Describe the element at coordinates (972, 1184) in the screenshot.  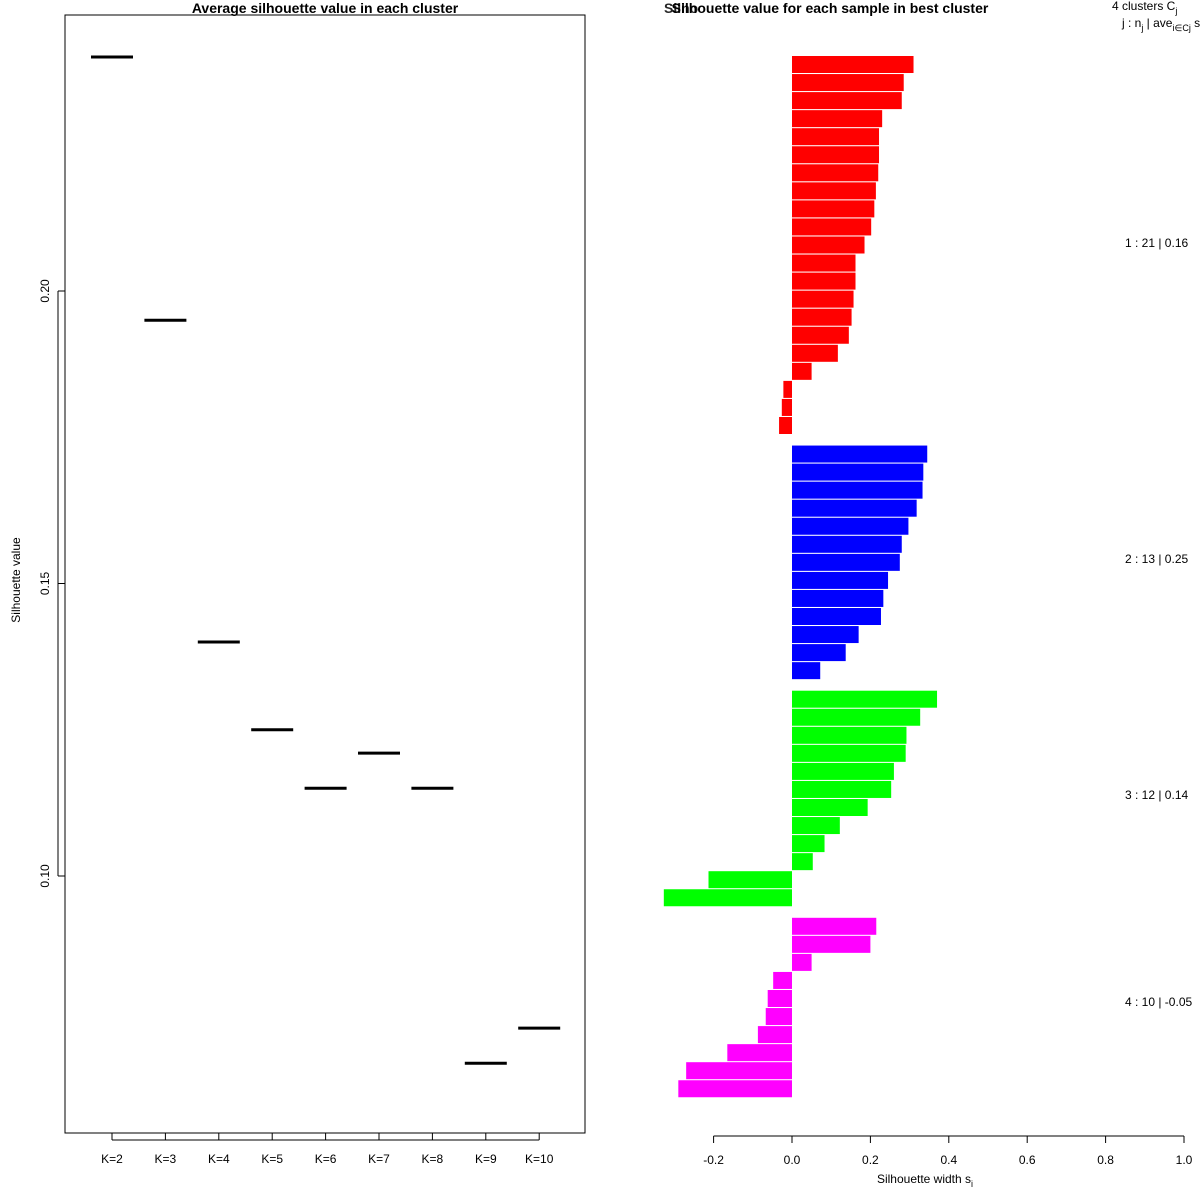
I see `right-x-axis-label-sub: i` at that location.